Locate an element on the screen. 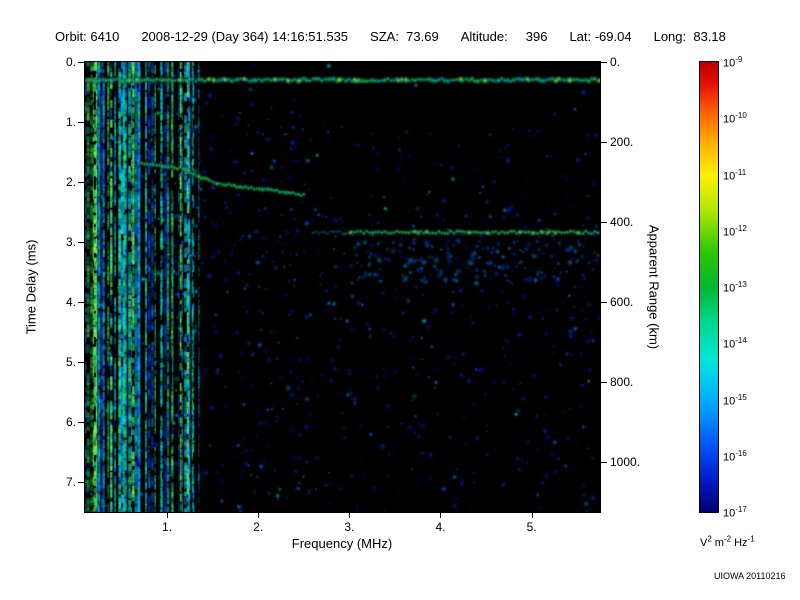 This screenshot has width=800, height=600. x-tick-label: 4. is located at coordinates (440, 527).